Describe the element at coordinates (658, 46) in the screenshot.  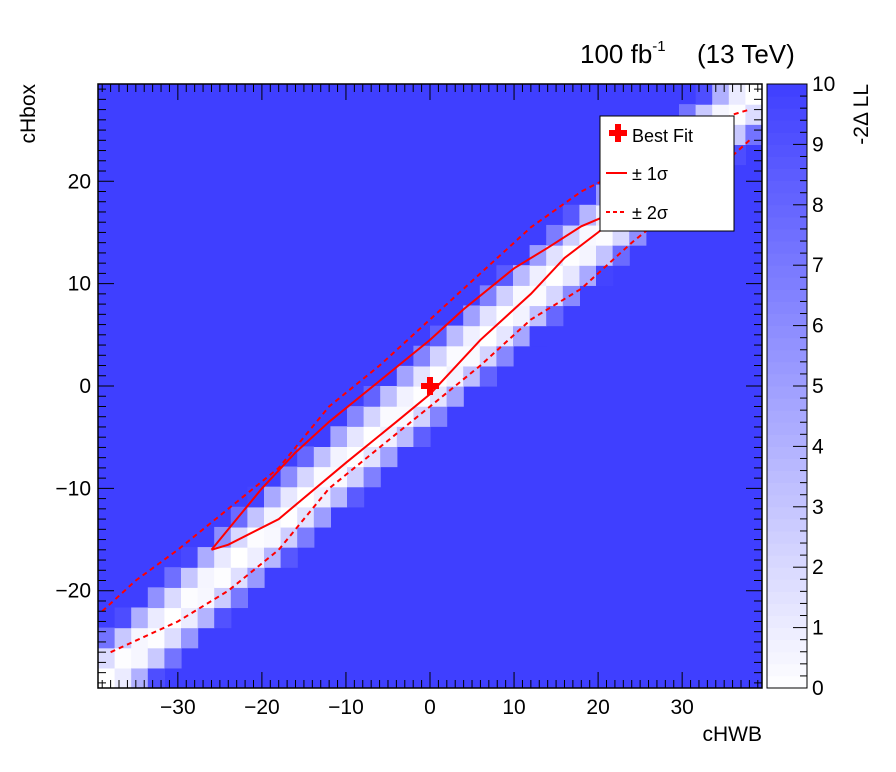
I see `lumi-exponent: -1` at that location.